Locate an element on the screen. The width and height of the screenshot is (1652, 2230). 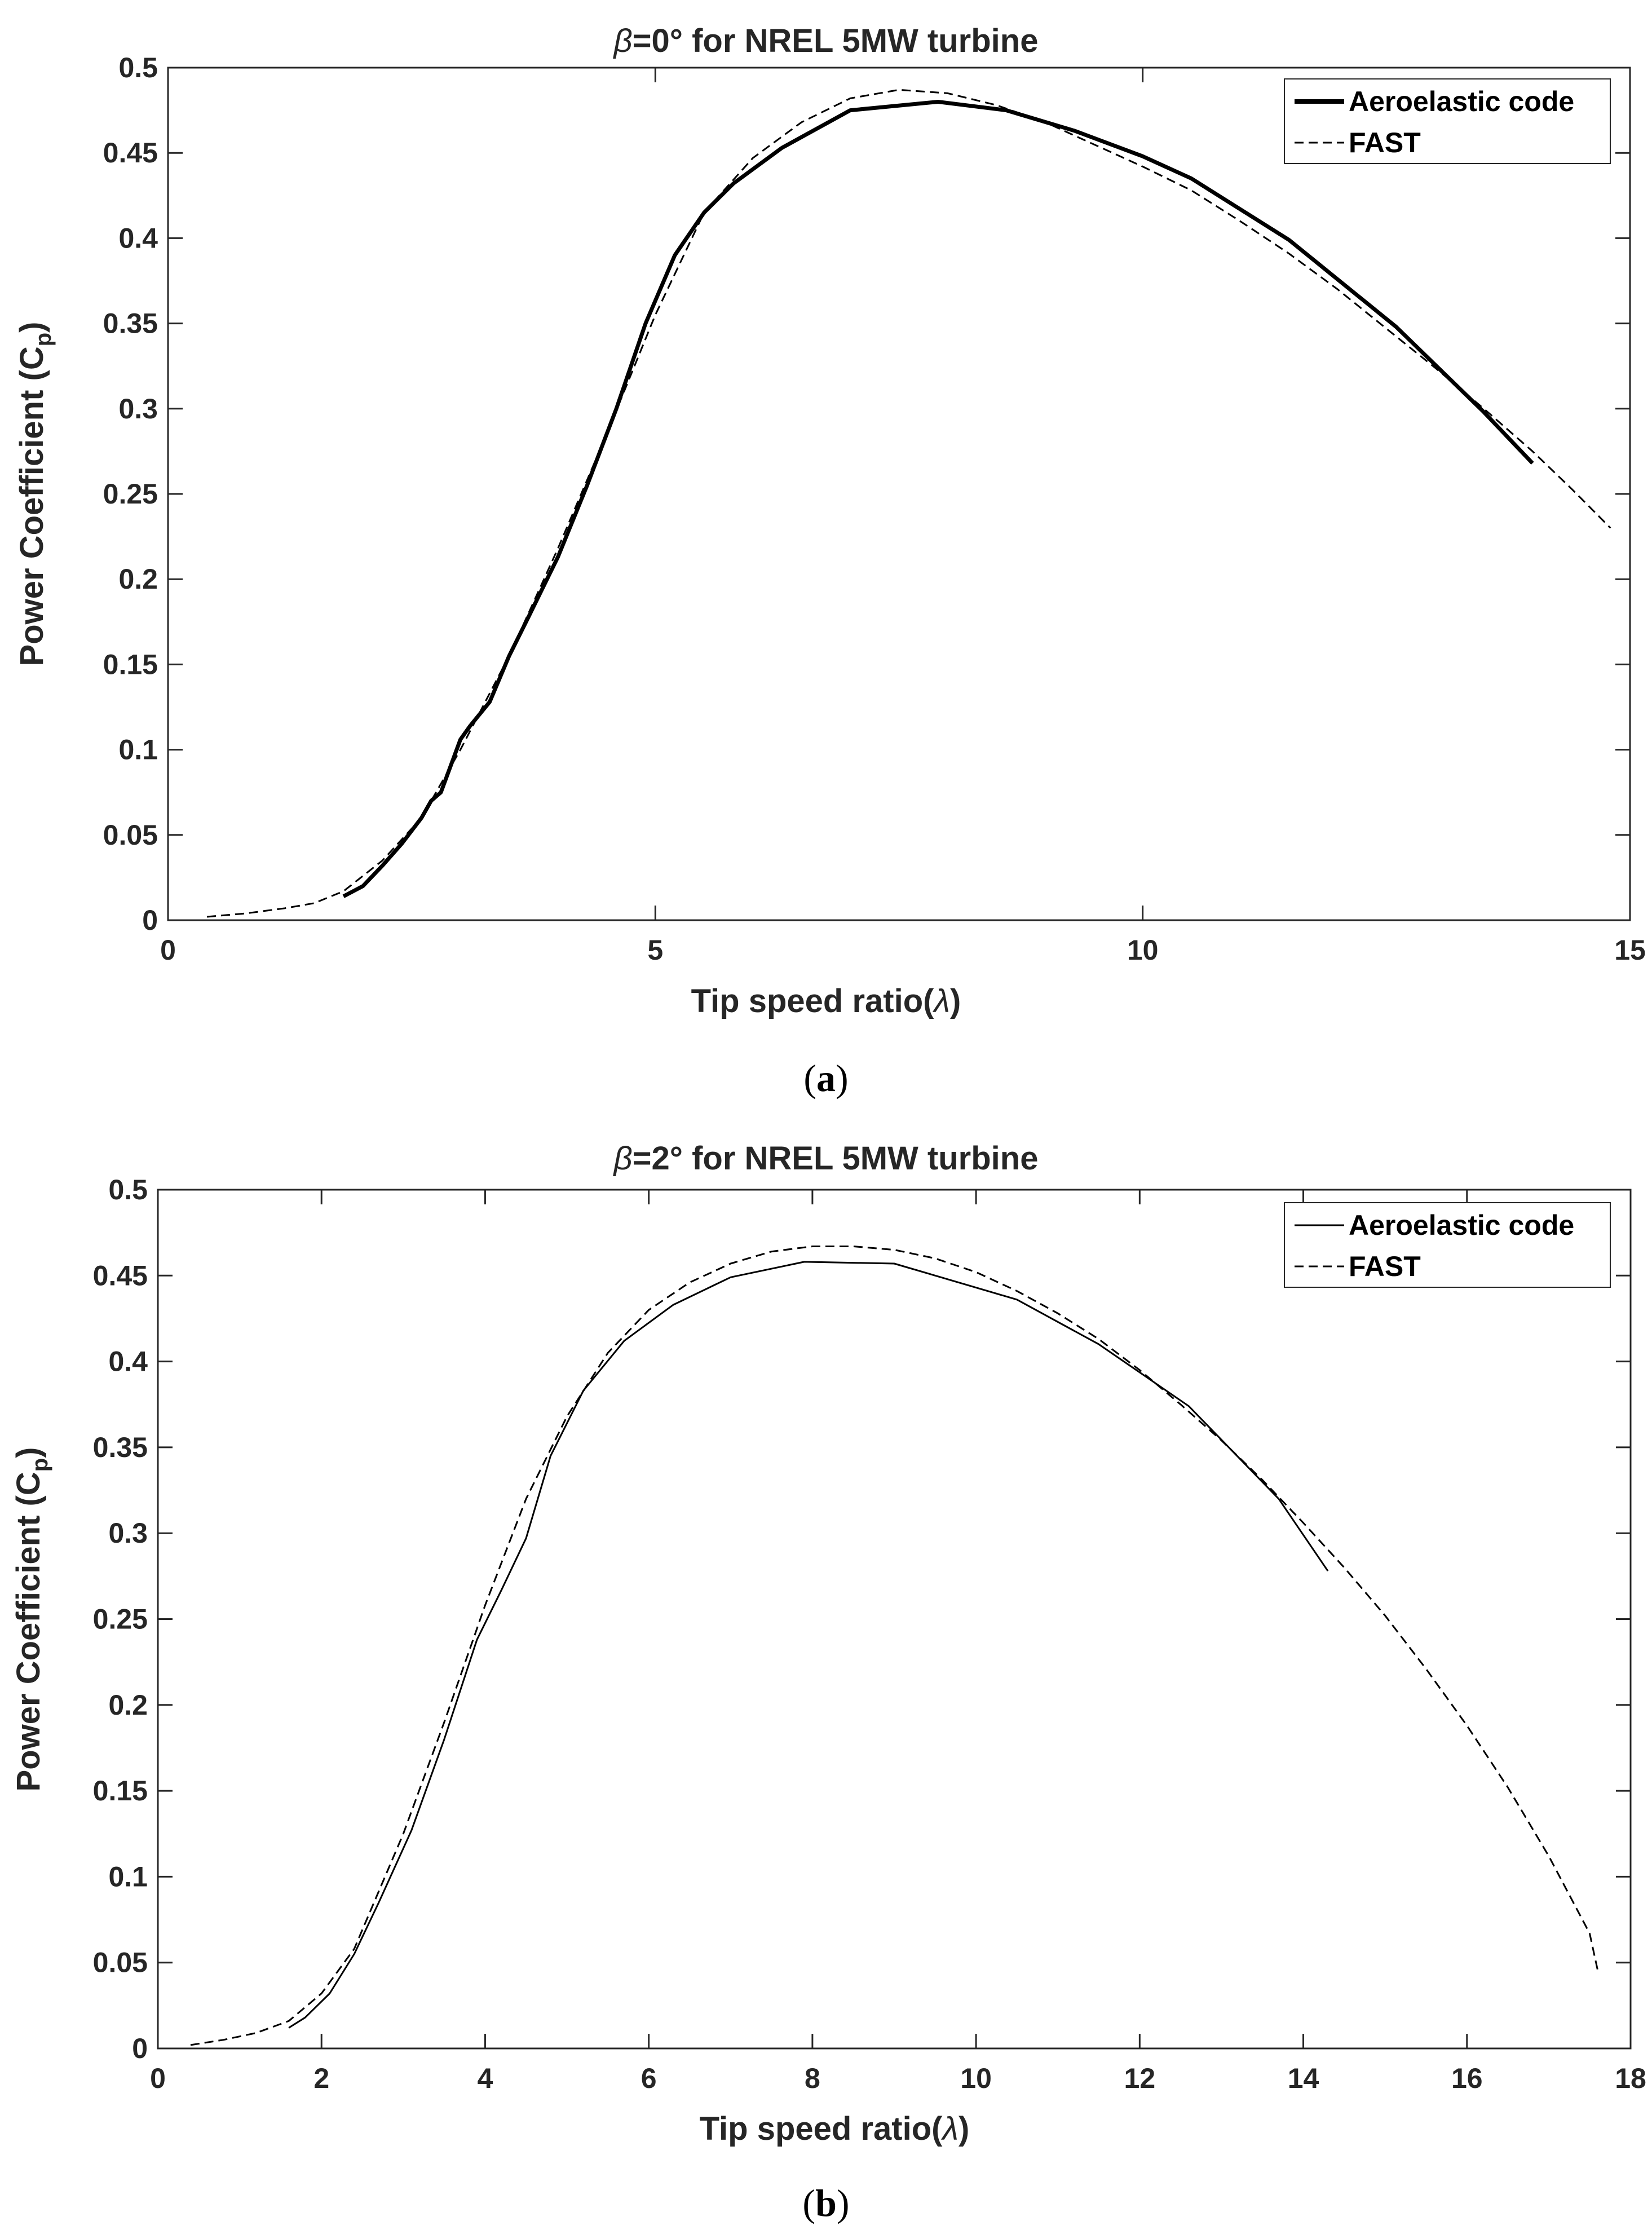
chart-b-ylabel: Power Coefficient (Cp) is located at coordinates (31, 1619).